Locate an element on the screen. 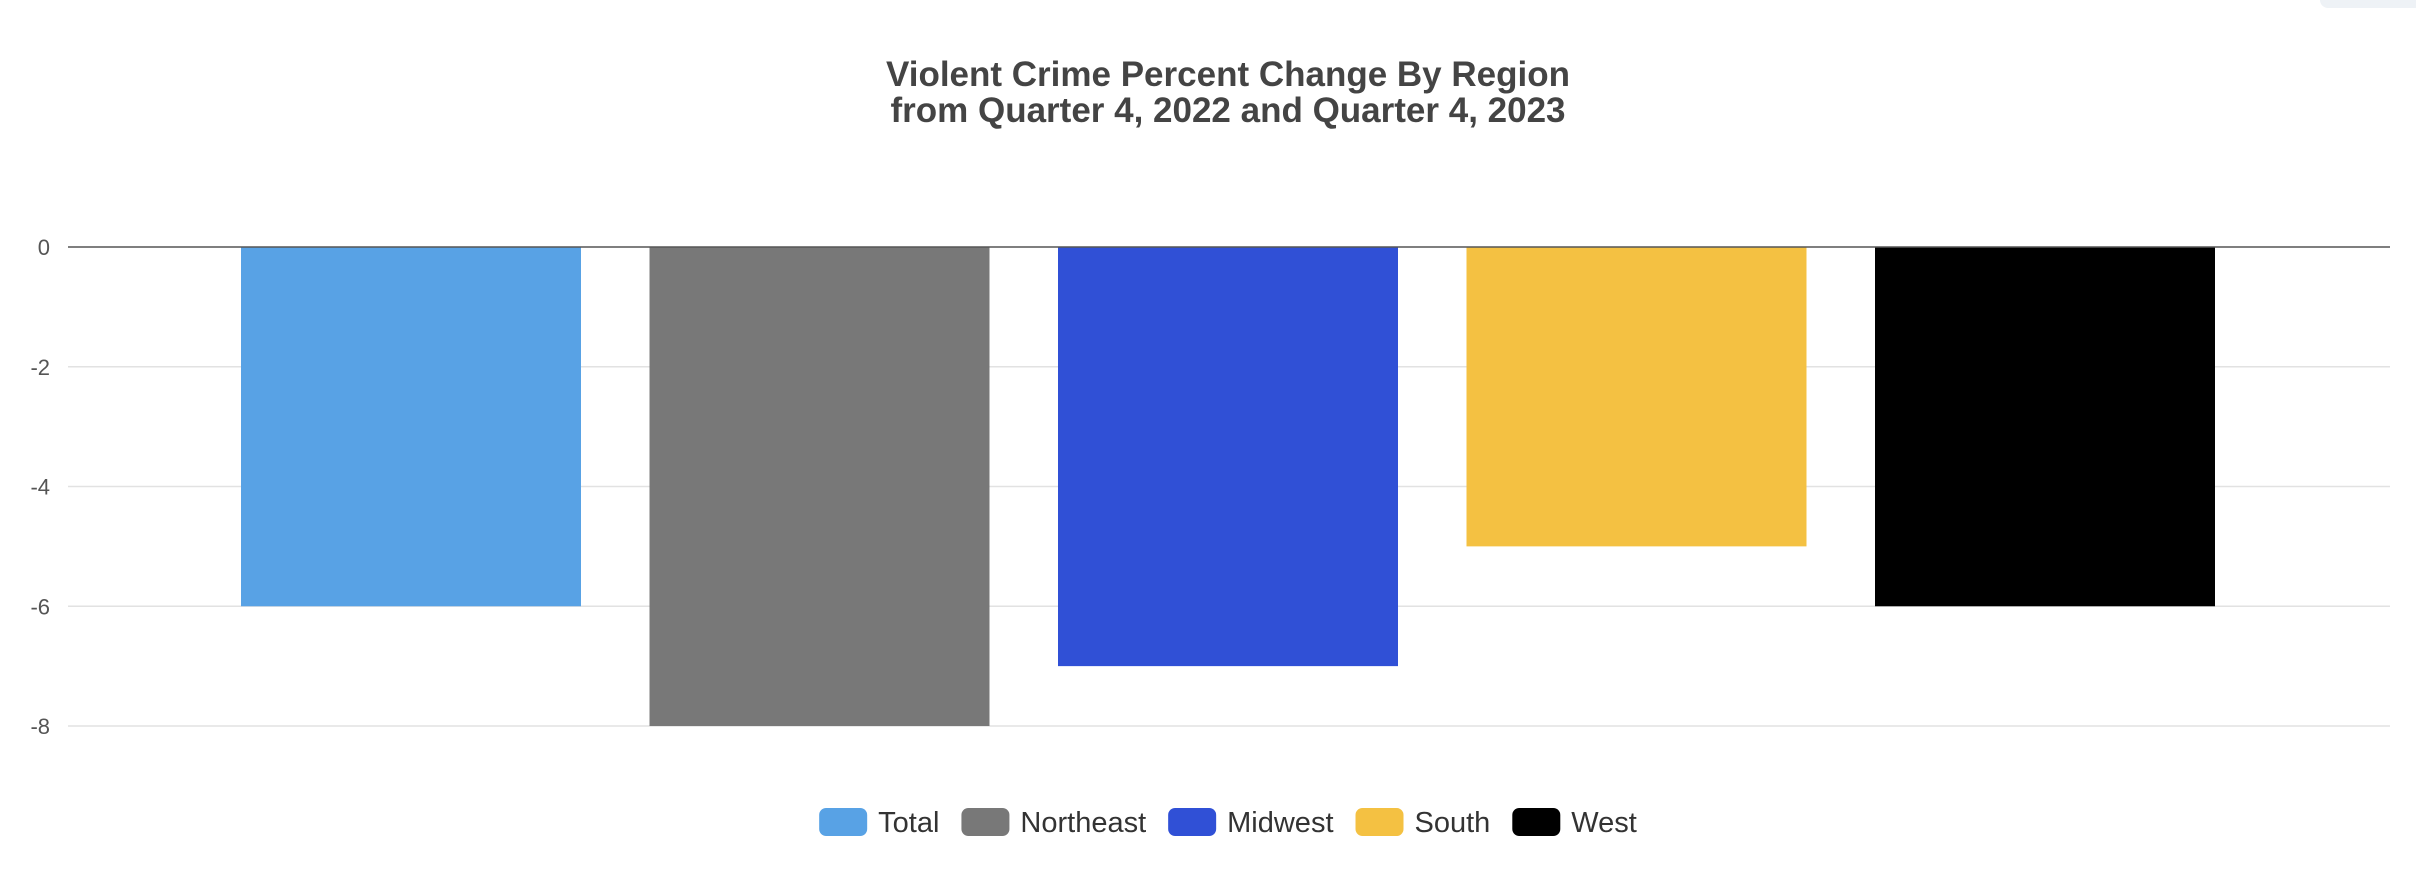 The image size is (2416, 882). bar-west is located at coordinates (2045, 427).